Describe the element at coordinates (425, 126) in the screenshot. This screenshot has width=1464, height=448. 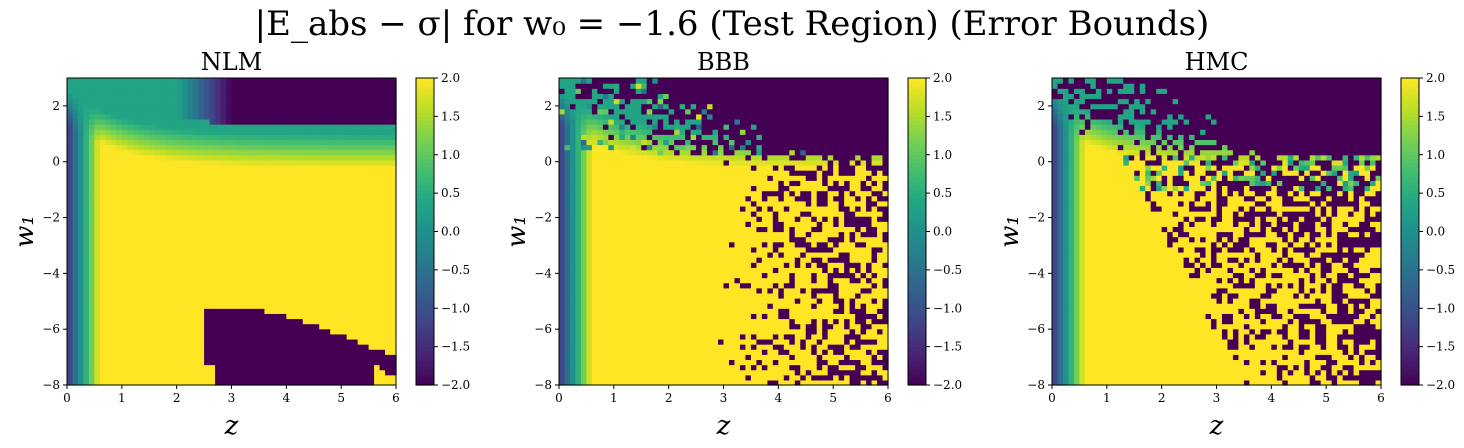
I see `colorbar-segment` at that location.